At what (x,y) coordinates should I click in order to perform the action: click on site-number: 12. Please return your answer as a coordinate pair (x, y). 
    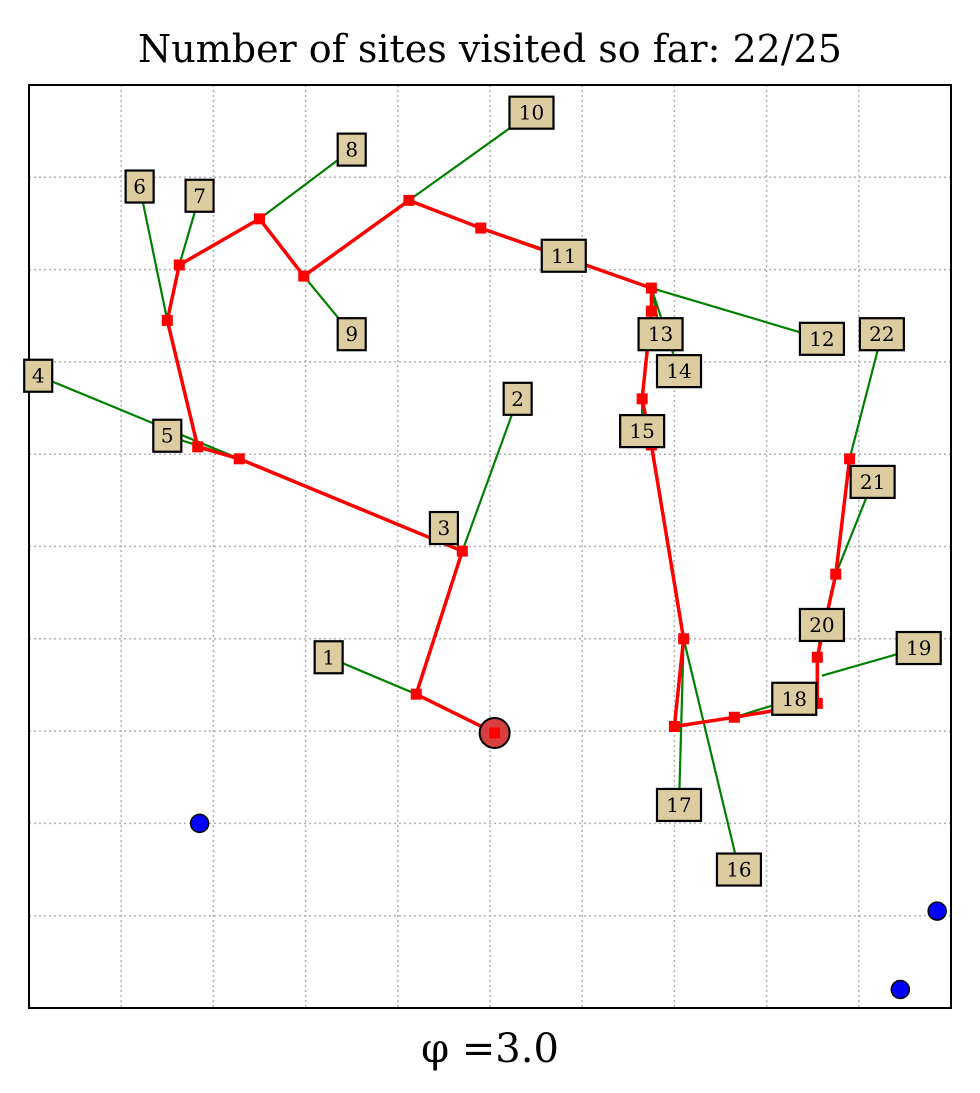
    Looking at the image, I should click on (821, 339).